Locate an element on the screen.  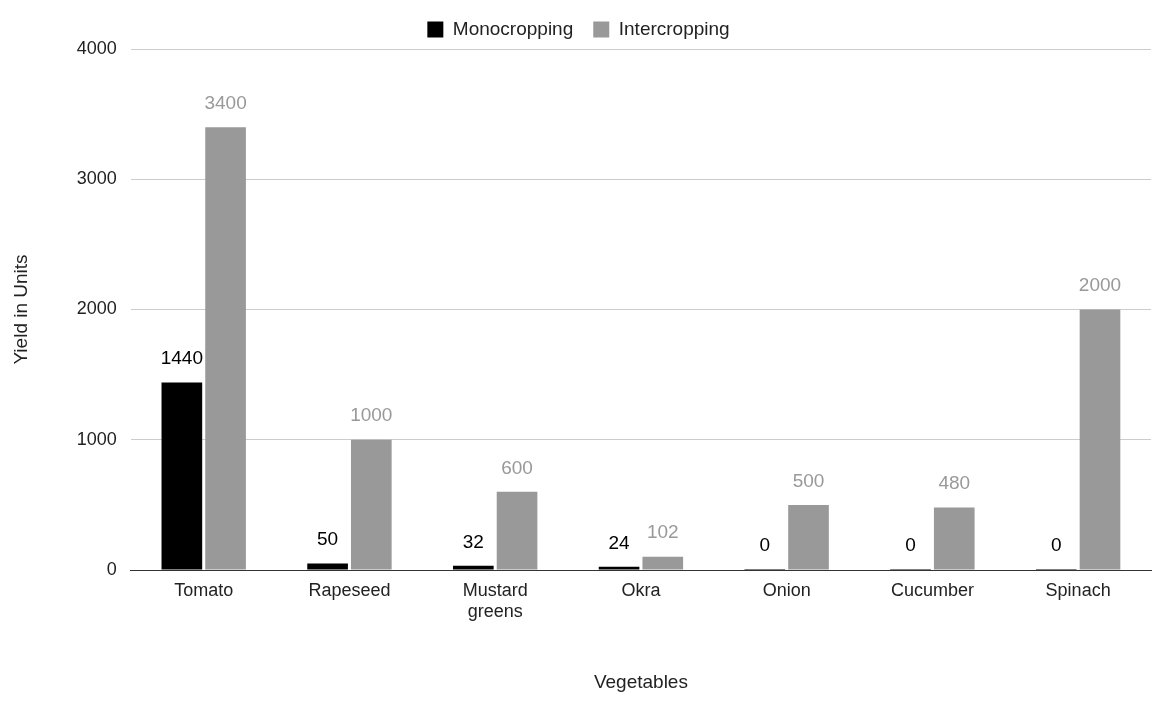
data-label: 2000 is located at coordinates (1100, 285).